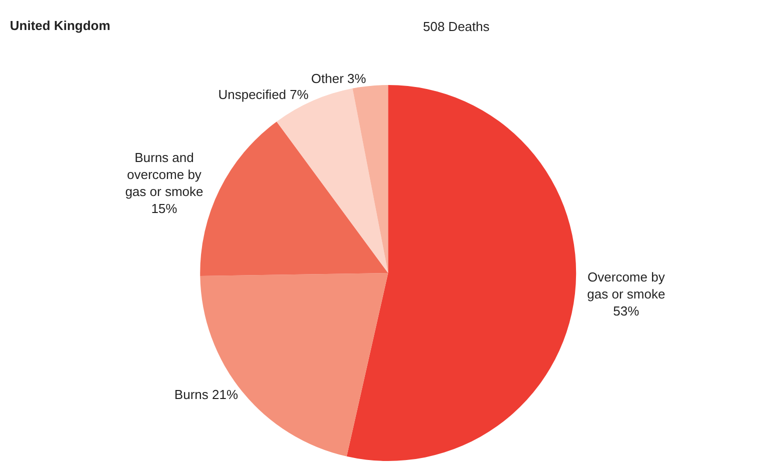  I want to click on slice-label: Other 3%, so click(338, 78).